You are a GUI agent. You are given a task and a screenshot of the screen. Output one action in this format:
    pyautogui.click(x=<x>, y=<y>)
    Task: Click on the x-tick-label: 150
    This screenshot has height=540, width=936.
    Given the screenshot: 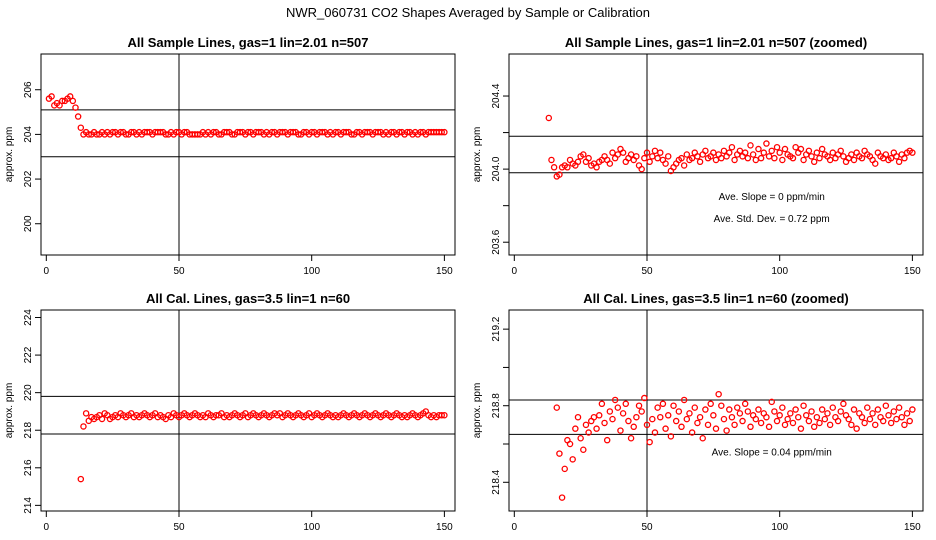 What is the action you would take?
    pyautogui.click(x=444, y=271)
    